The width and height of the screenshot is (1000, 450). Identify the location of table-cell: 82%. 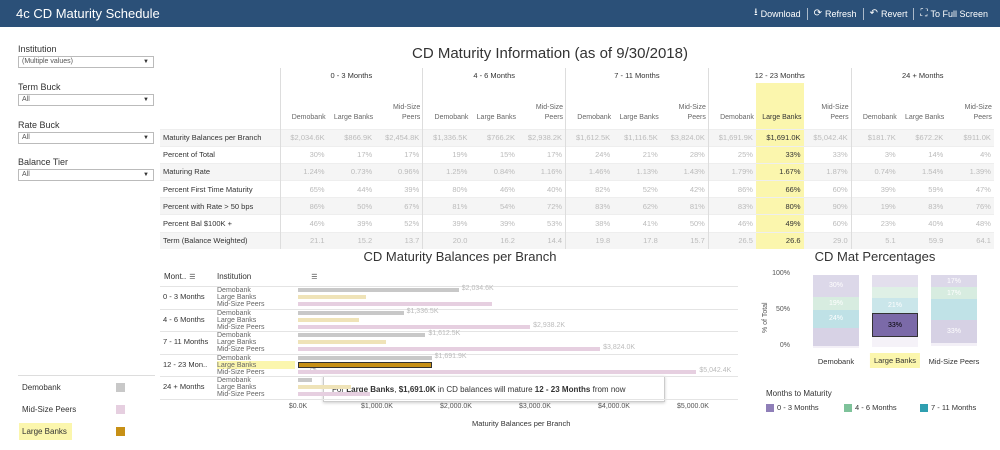
(589, 189).